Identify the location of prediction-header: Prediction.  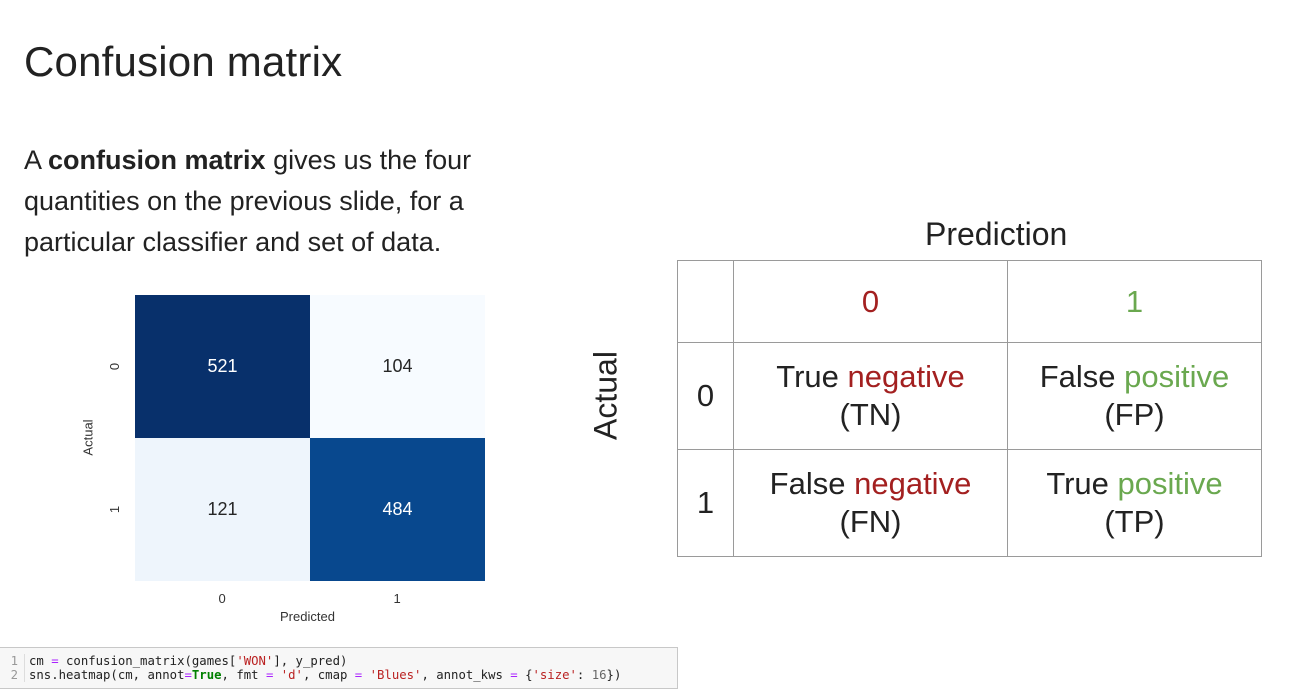
(996, 234).